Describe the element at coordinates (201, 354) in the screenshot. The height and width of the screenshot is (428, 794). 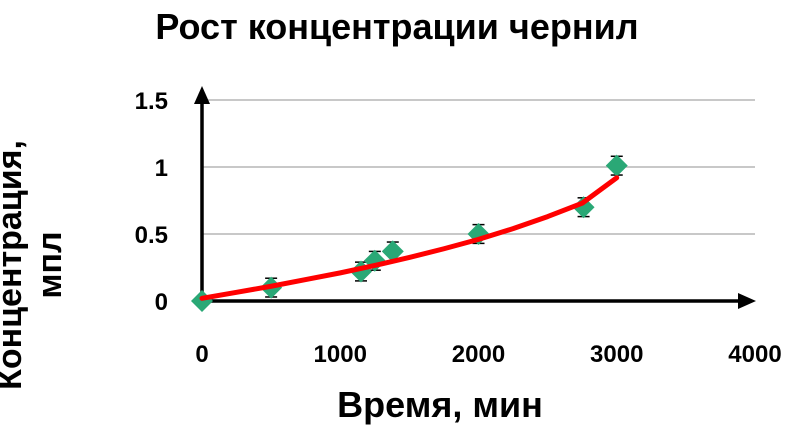
I see `x-tick-label-0: 0` at that location.